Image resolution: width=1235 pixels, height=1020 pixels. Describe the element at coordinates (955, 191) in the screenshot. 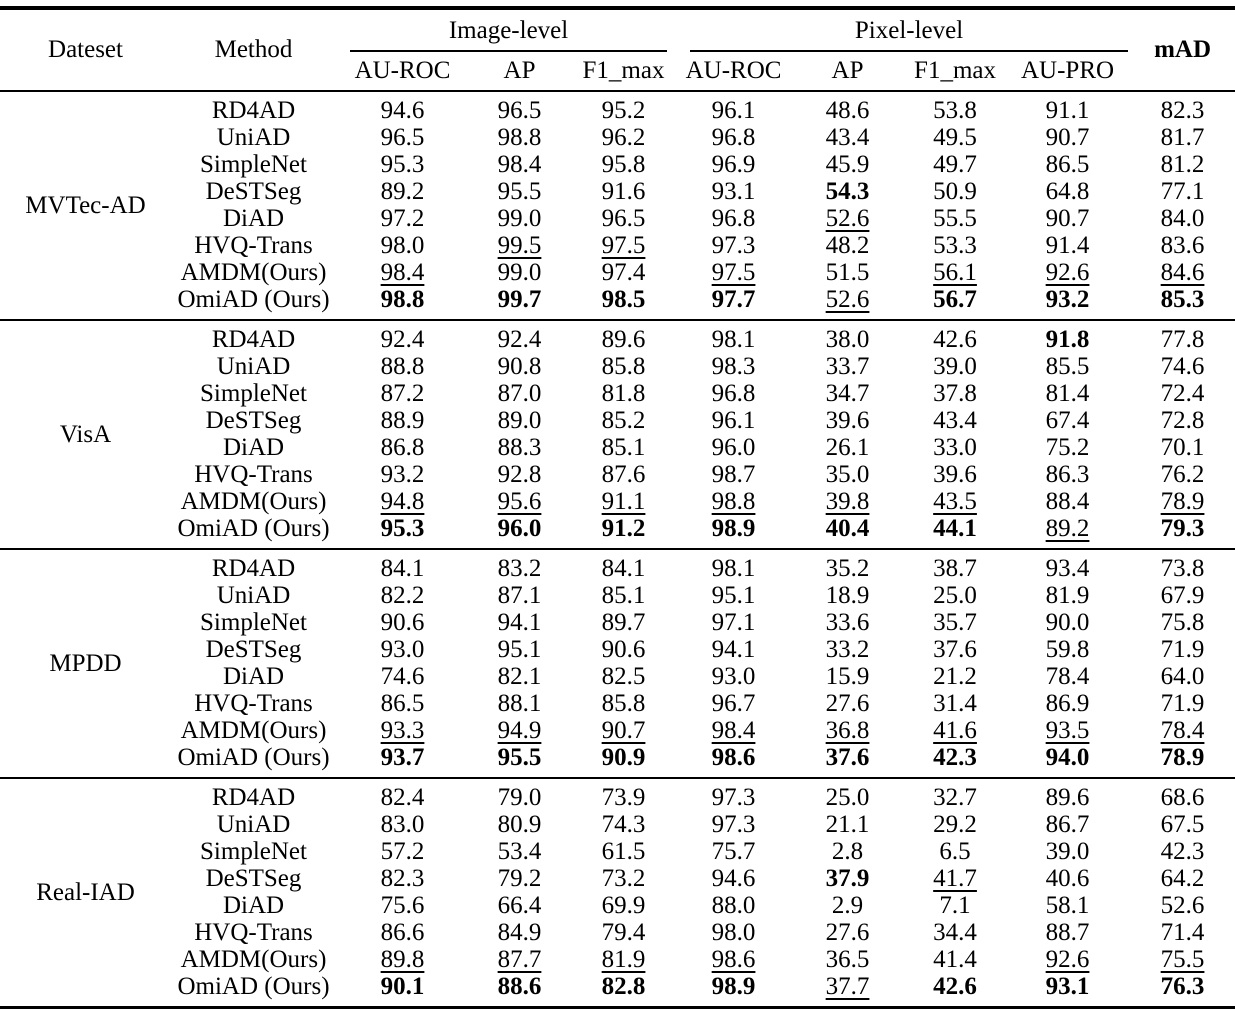

I see `value-cell-pixel-f1max: 50.9` at that location.